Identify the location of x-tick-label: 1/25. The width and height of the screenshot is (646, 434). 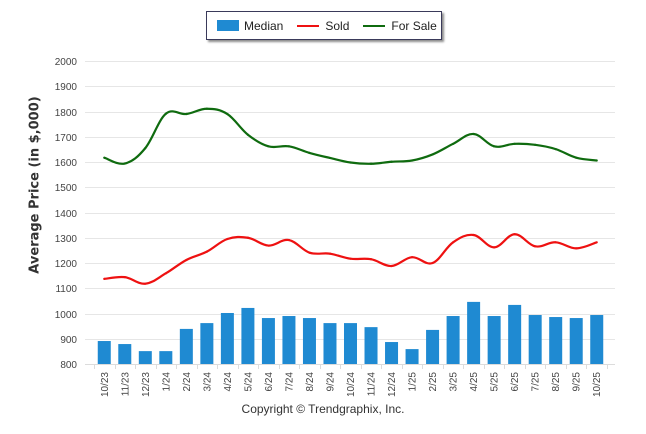
(413, 382).